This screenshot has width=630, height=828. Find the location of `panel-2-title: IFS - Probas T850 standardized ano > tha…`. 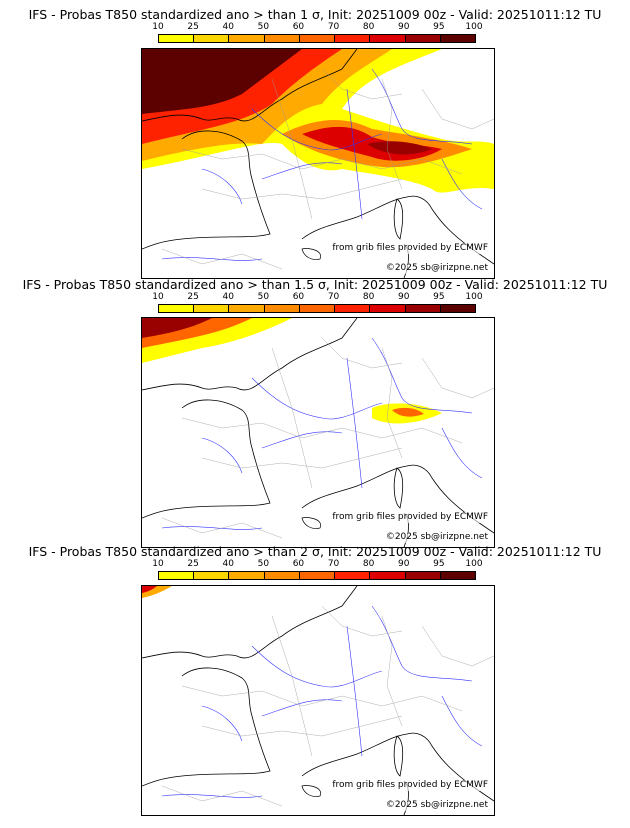

panel-2-title: IFS - Probas T850 standardized ano > tha… is located at coordinates (315, 284).